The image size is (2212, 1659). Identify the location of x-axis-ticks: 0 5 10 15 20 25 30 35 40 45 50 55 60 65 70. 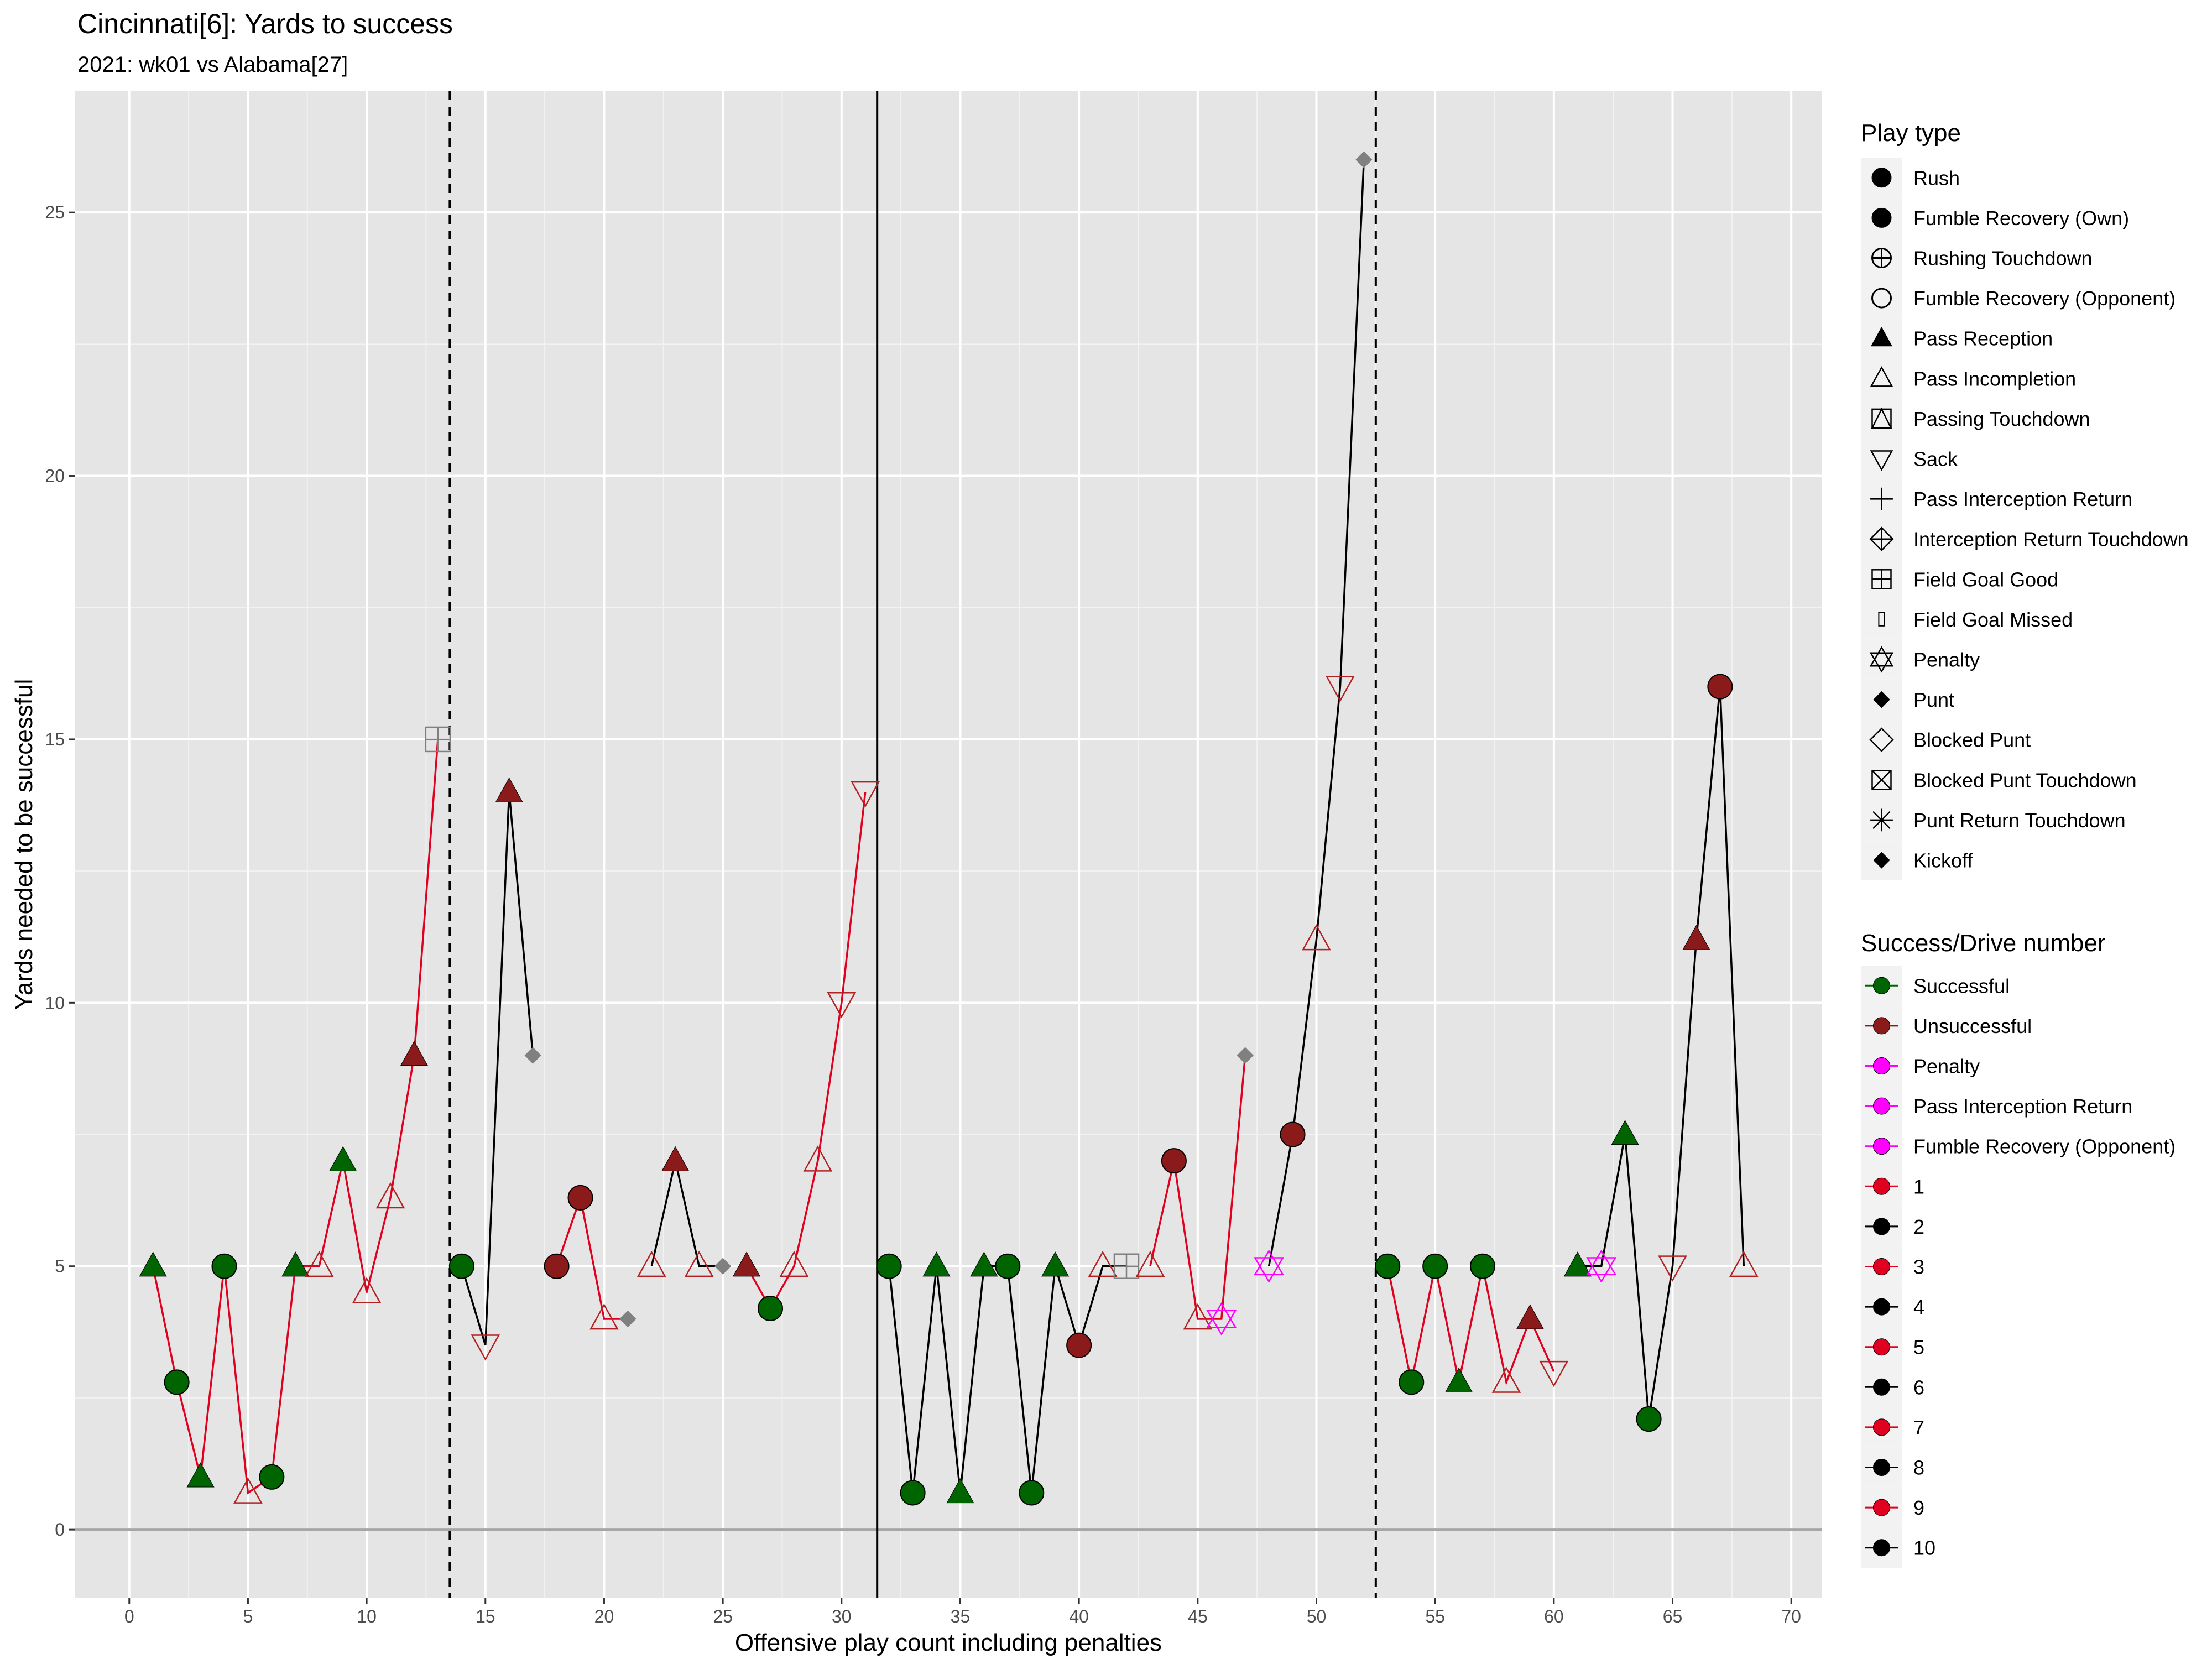
(963, 1612).